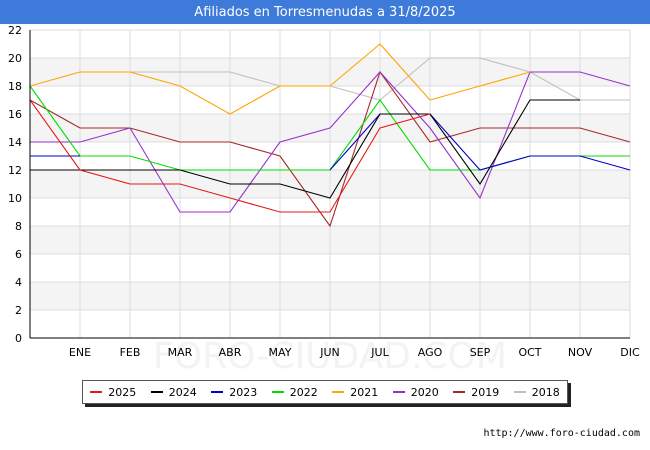  Describe the element at coordinates (18, 338) in the screenshot. I see `y-tick-label: 0` at that location.